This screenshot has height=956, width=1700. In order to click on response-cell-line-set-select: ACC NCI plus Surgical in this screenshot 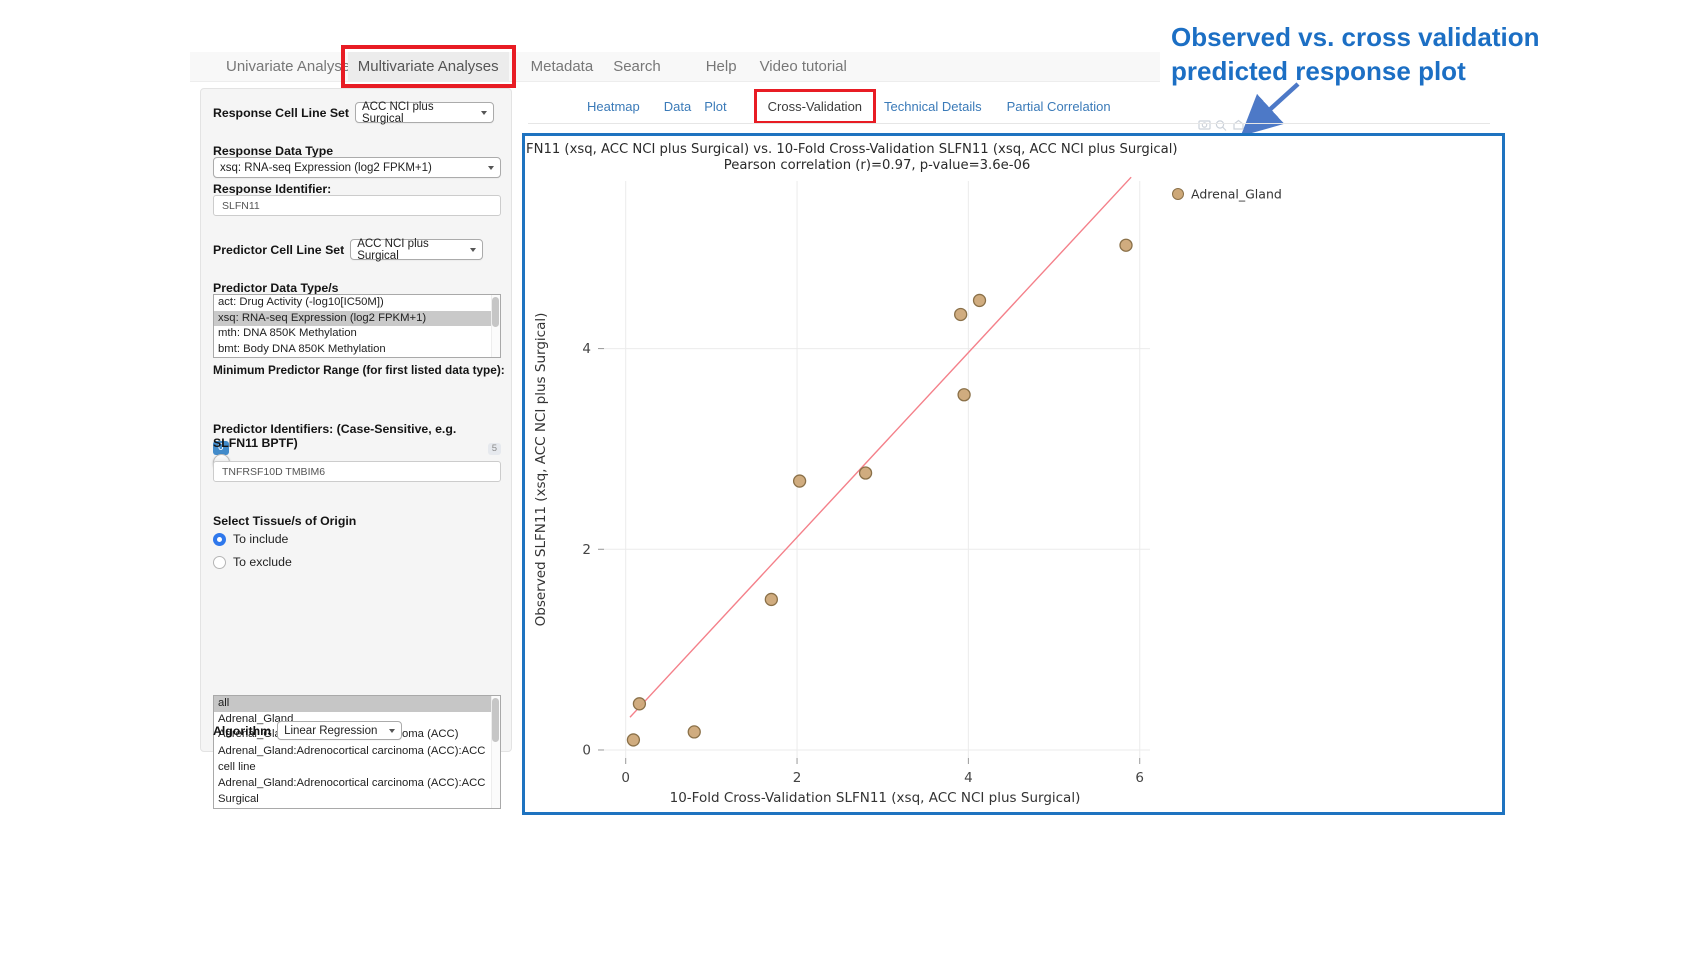, I will do `click(424, 112)`.